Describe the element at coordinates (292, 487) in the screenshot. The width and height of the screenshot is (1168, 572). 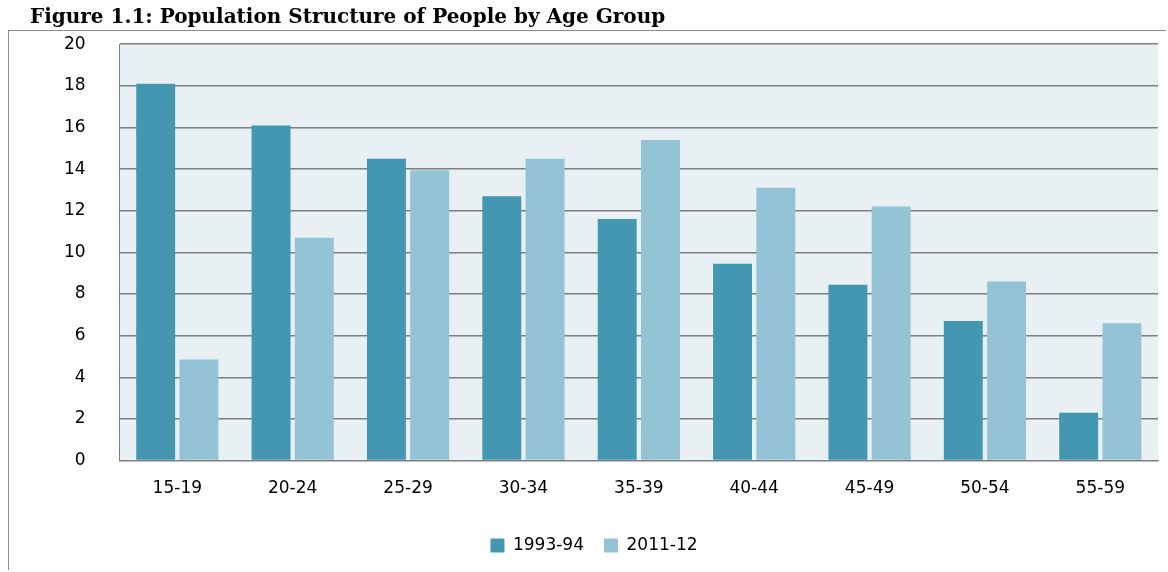
I see `x-tick-label: 20-24` at that location.